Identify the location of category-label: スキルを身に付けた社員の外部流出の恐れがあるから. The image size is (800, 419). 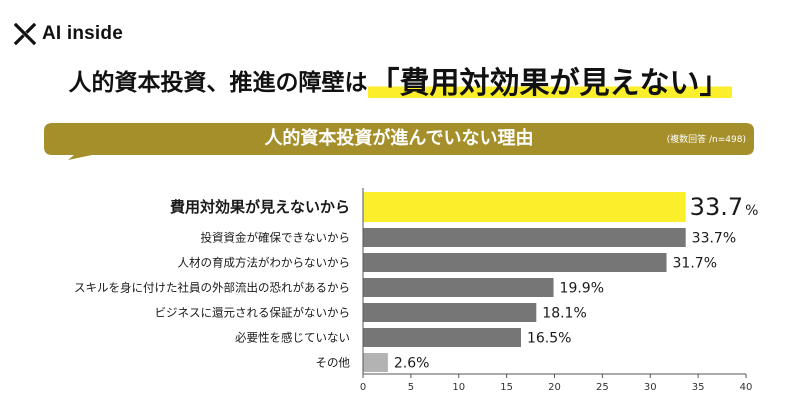
(212, 288).